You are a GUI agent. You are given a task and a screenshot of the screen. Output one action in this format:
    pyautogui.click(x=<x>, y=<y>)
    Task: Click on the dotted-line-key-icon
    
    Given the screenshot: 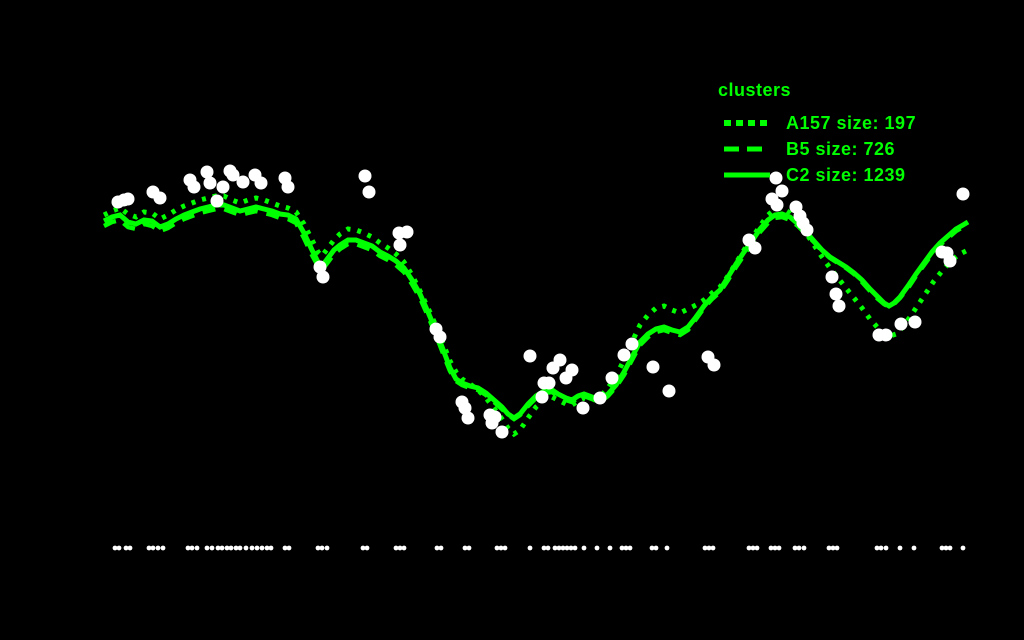 What is the action you would take?
    pyautogui.click(x=747, y=123)
    